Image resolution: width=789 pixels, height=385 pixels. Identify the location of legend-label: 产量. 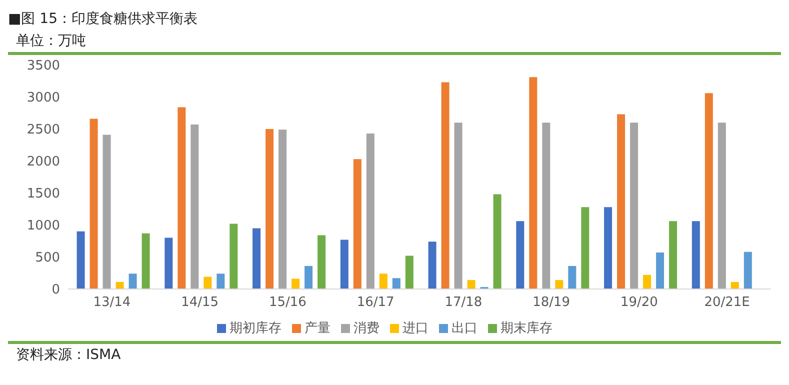
(317, 328).